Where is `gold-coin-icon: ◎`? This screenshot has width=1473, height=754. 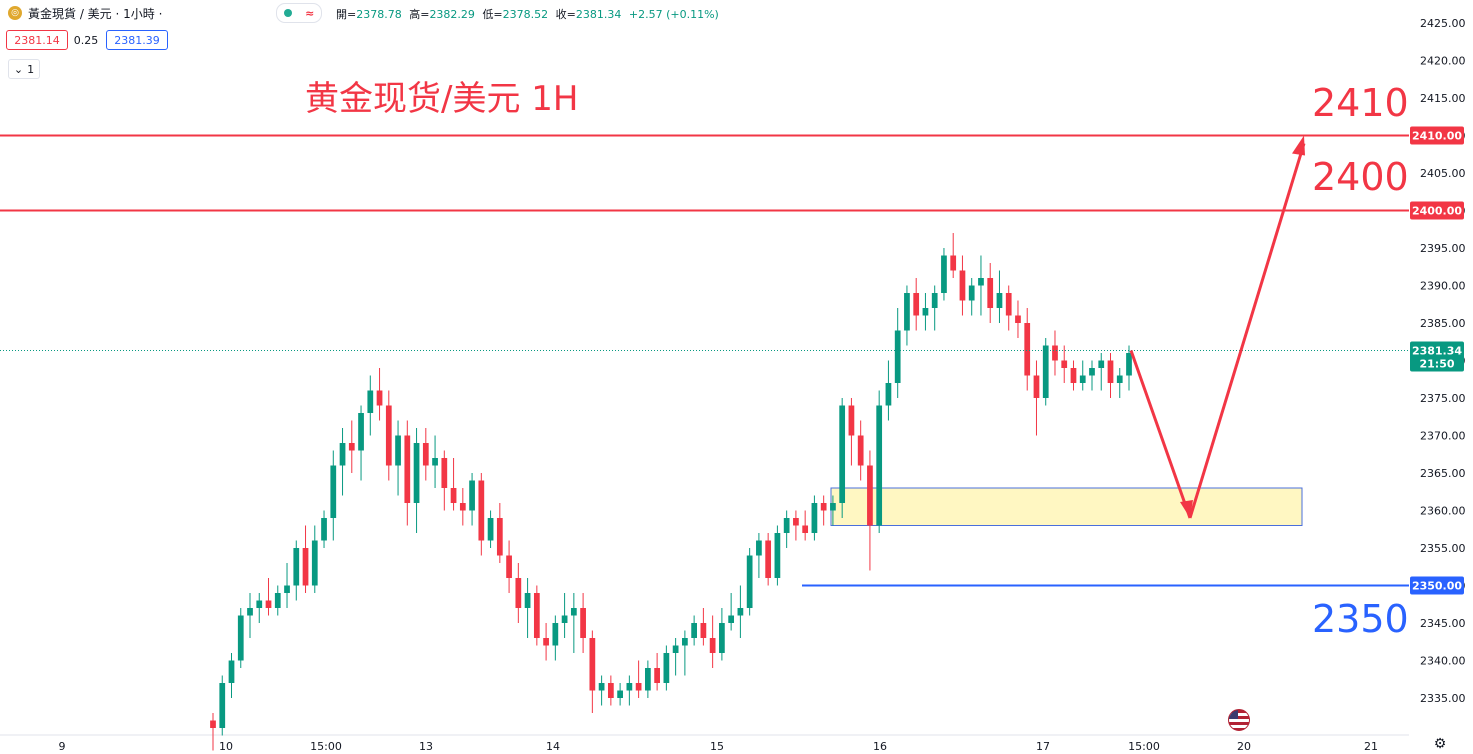
gold-coin-icon: ◎ is located at coordinates (15, 13).